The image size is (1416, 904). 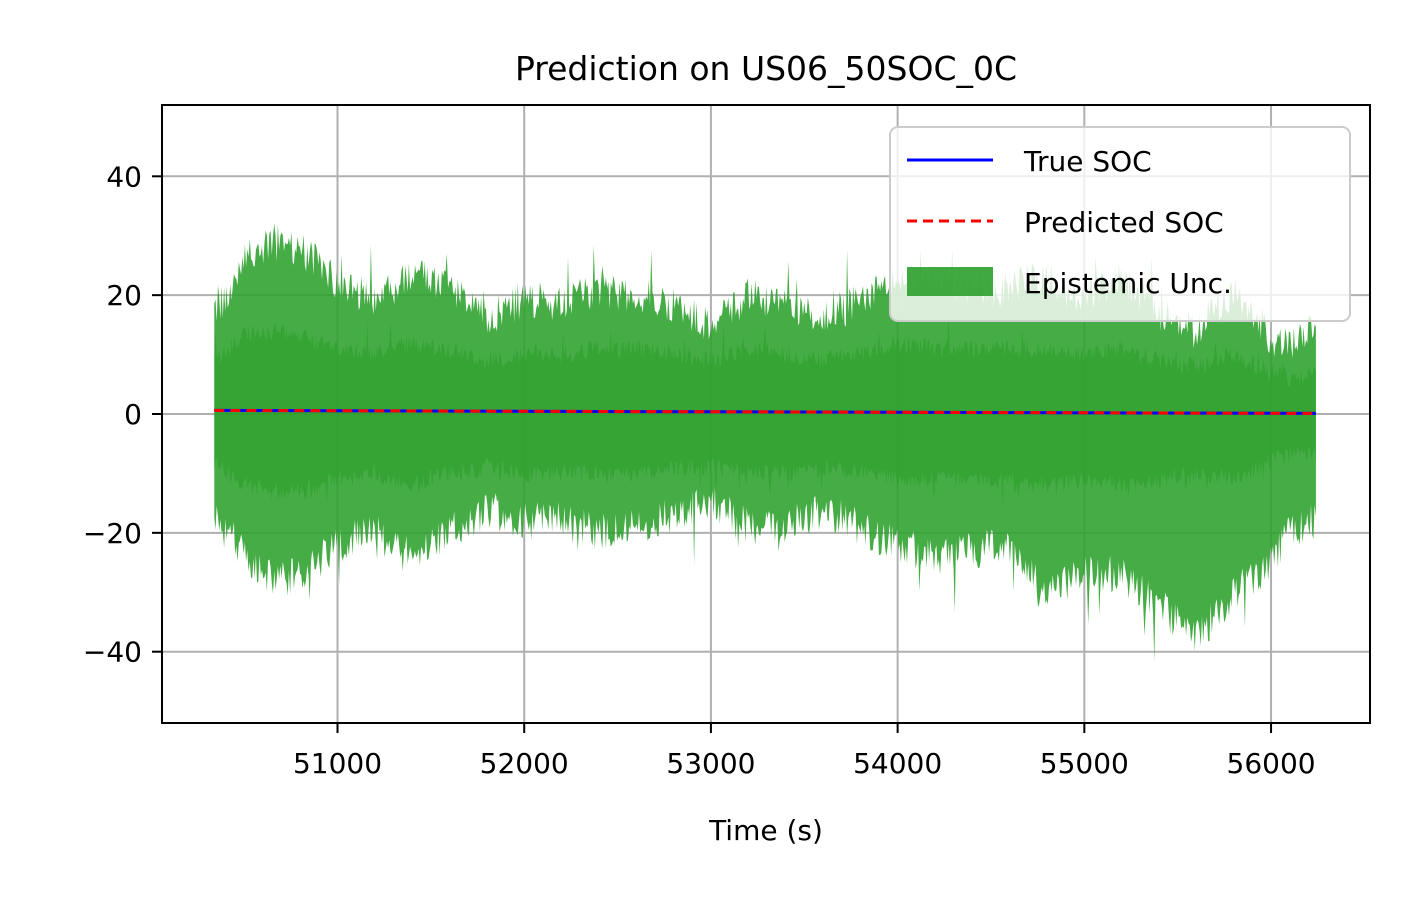 What do you see at coordinates (524, 763) in the screenshot?
I see `x-tick-label-1: 52000` at bounding box center [524, 763].